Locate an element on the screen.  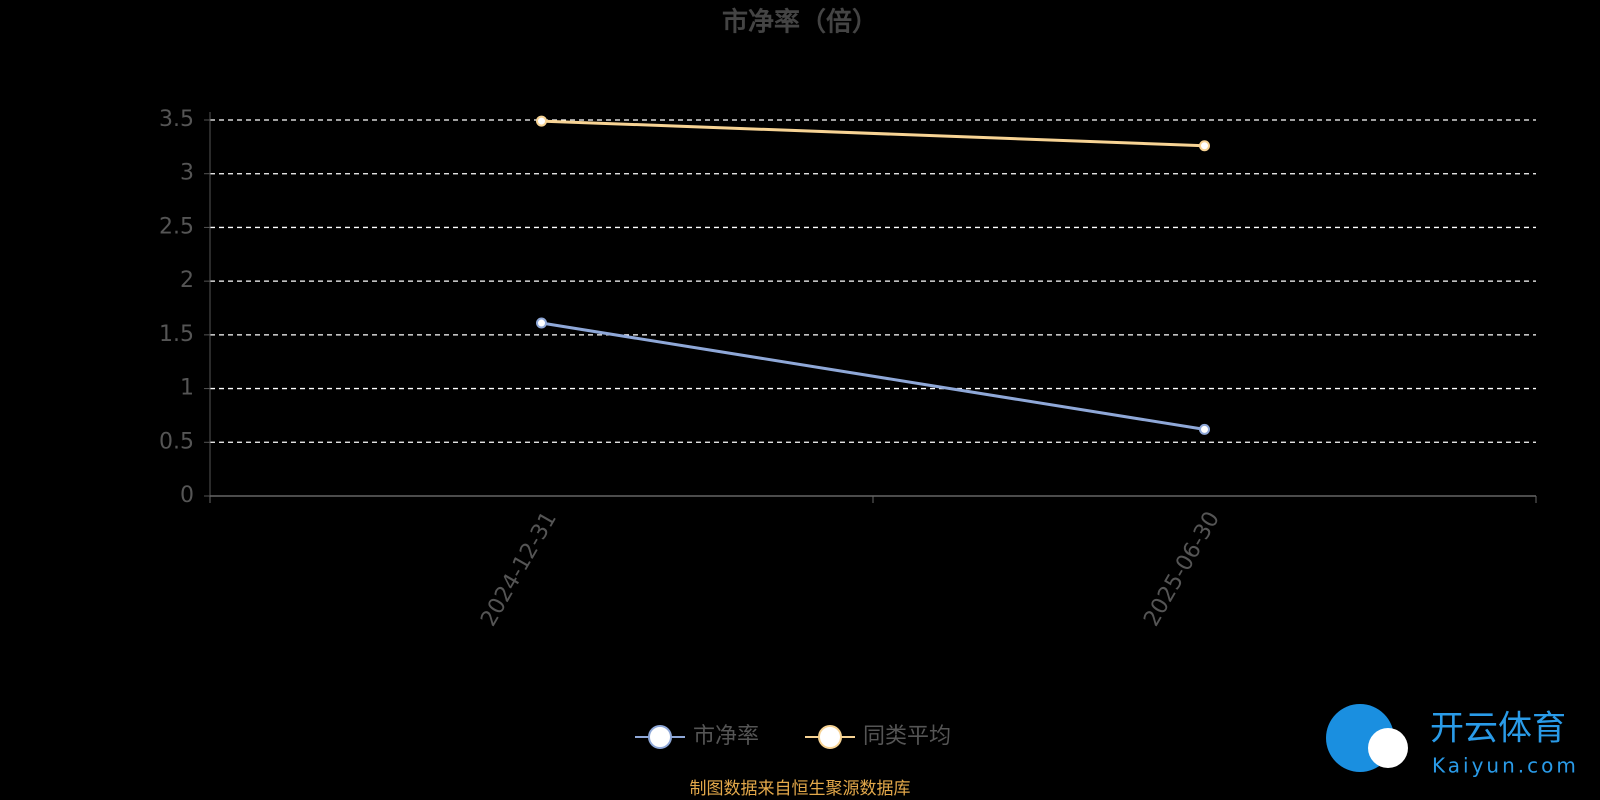
source-note: 制图数据来自恒生聚源数据库 is located at coordinates (800, 789).